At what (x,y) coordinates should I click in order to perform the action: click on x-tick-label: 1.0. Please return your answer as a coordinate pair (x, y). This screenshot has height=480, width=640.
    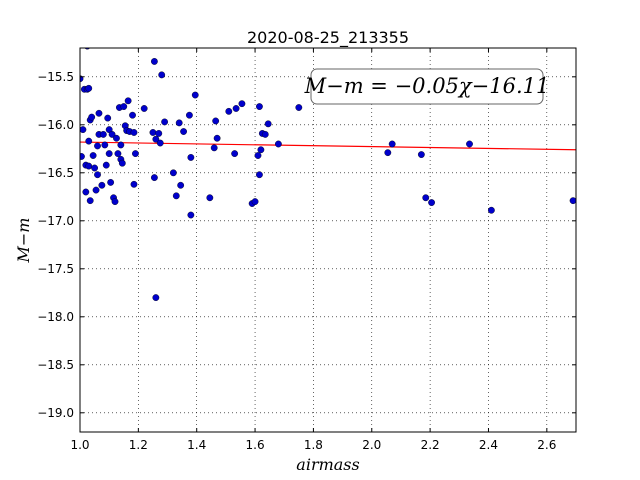
    Looking at the image, I should click on (79, 445).